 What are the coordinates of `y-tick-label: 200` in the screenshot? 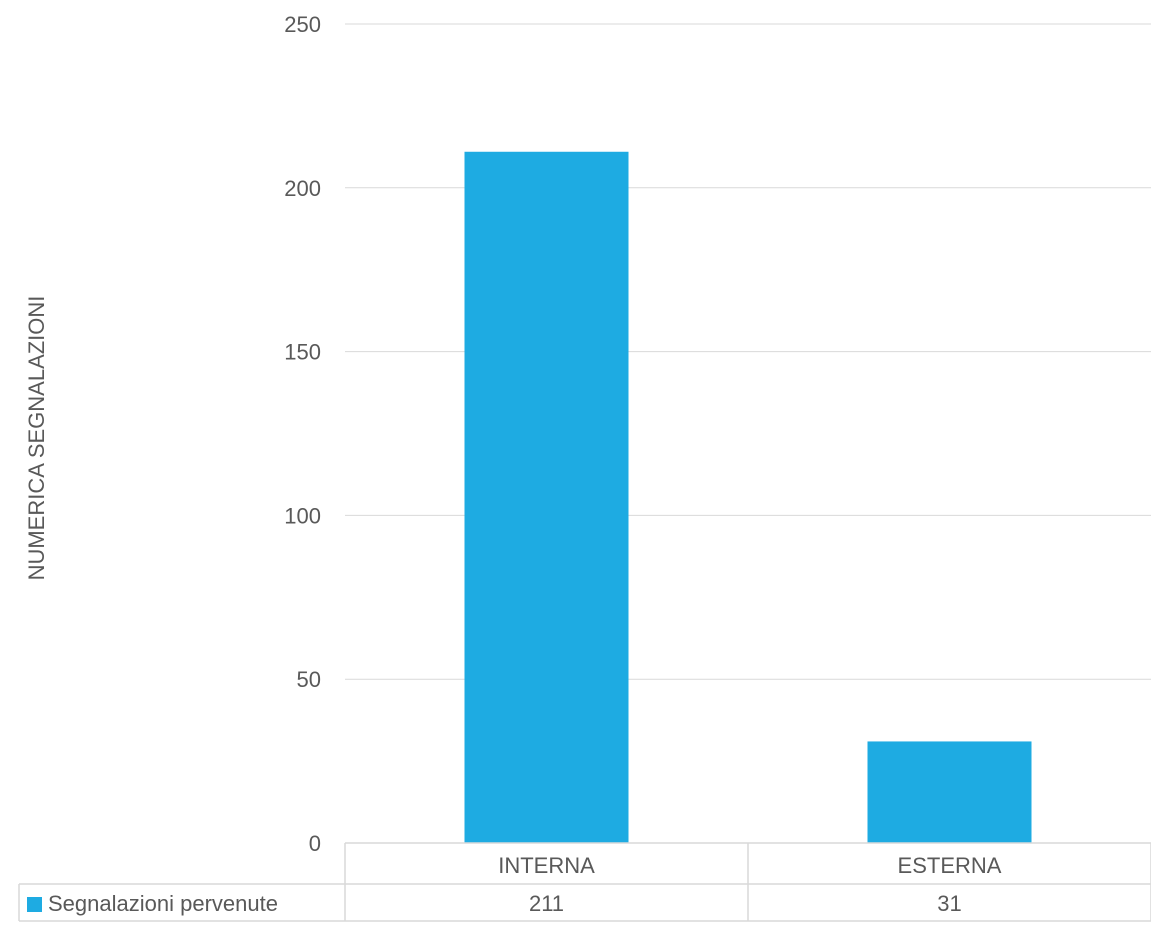 It's located at (302, 188).